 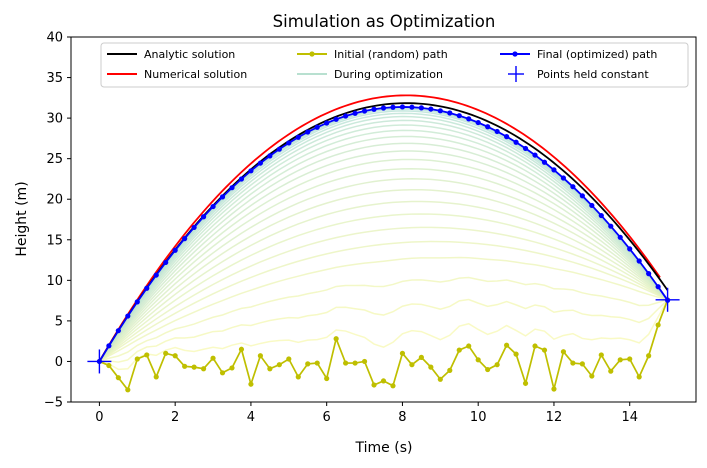 I want to click on x-axis-label: Time (s), so click(x=384, y=448).